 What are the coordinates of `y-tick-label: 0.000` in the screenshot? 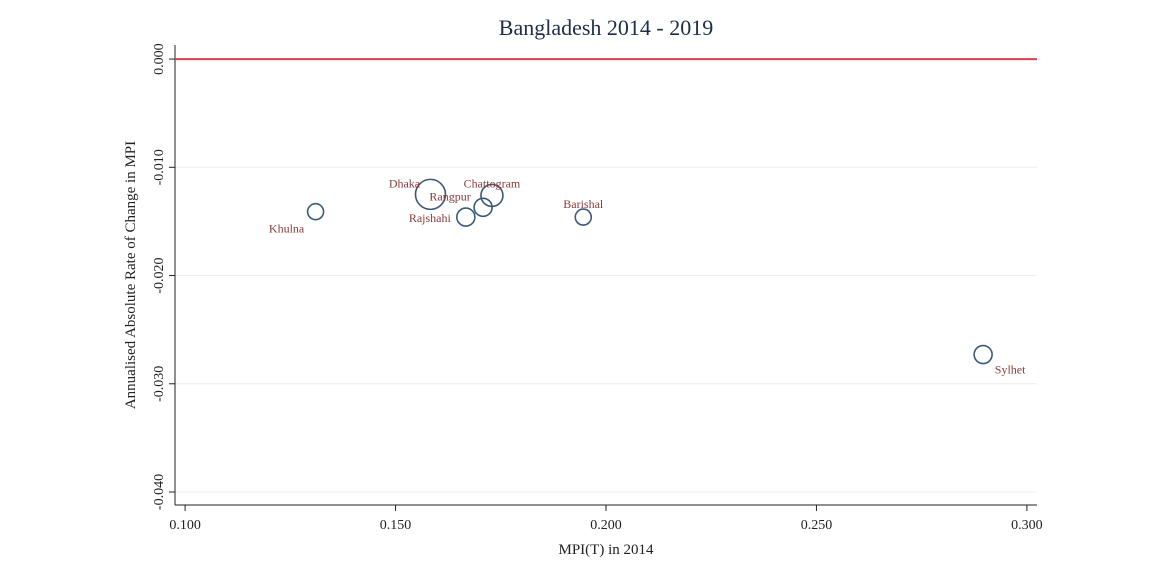 It's located at (159, 59).